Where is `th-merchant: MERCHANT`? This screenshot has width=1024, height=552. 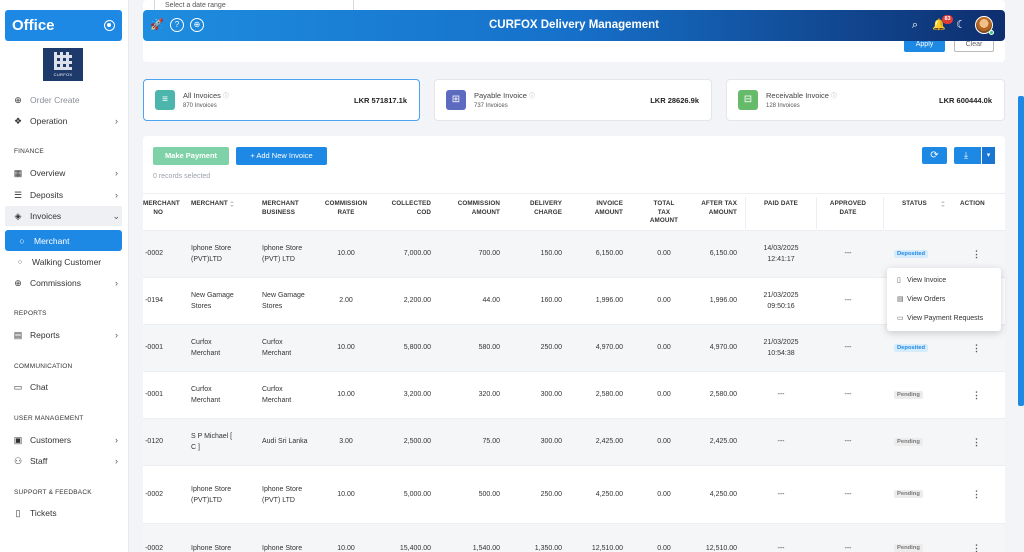 th-merchant: MERCHANT is located at coordinates (212, 204).